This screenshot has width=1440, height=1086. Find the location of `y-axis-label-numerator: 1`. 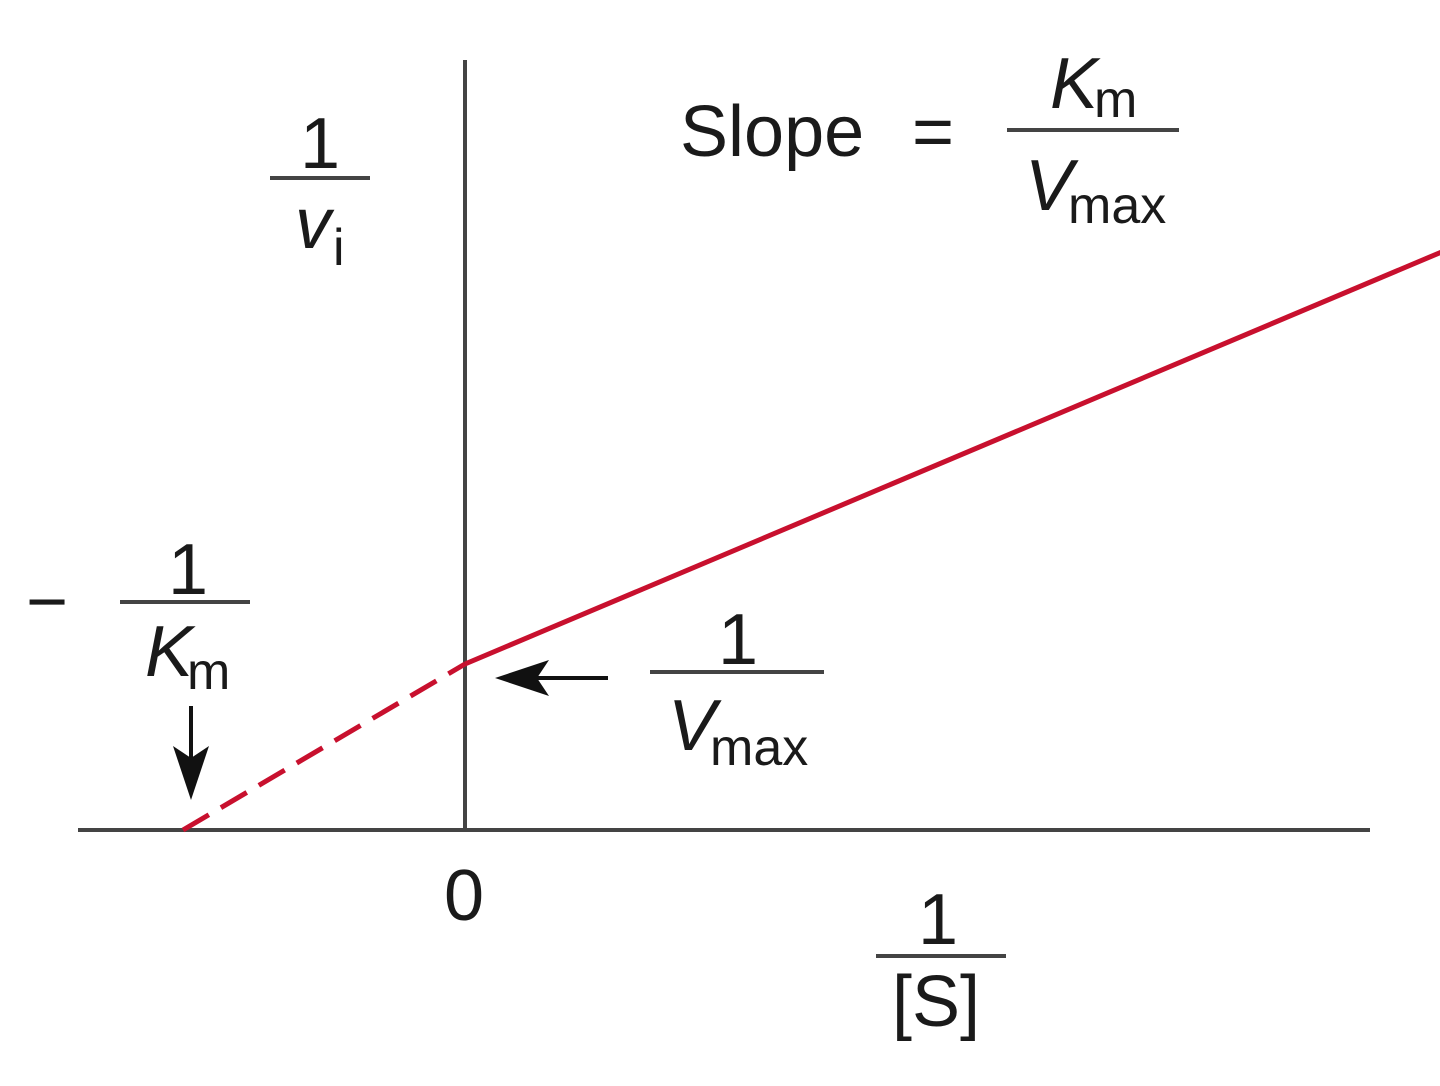

y-axis-label-numerator: 1 is located at coordinates (320, 144).